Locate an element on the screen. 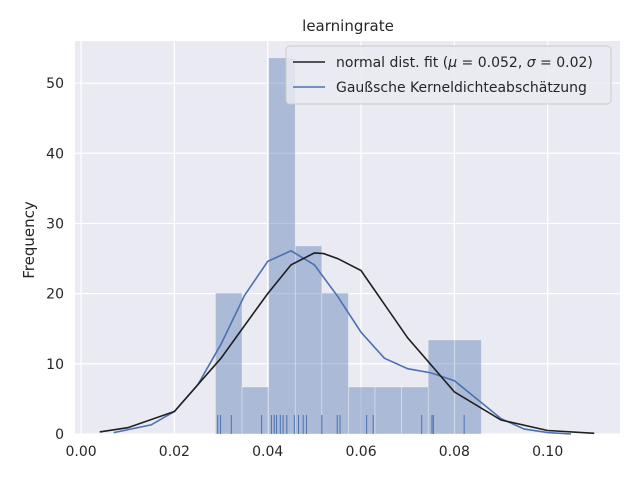 The height and width of the screenshot is (480, 640). legend-box is located at coordinates (448, 75).